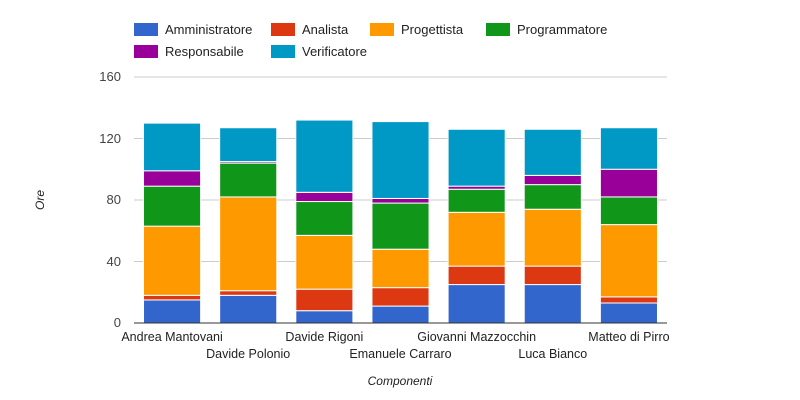 The width and height of the screenshot is (800, 400). Describe the element at coordinates (172, 337) in the screenshot. I see `x-tick-label: Andrea Mantovani` at that location.